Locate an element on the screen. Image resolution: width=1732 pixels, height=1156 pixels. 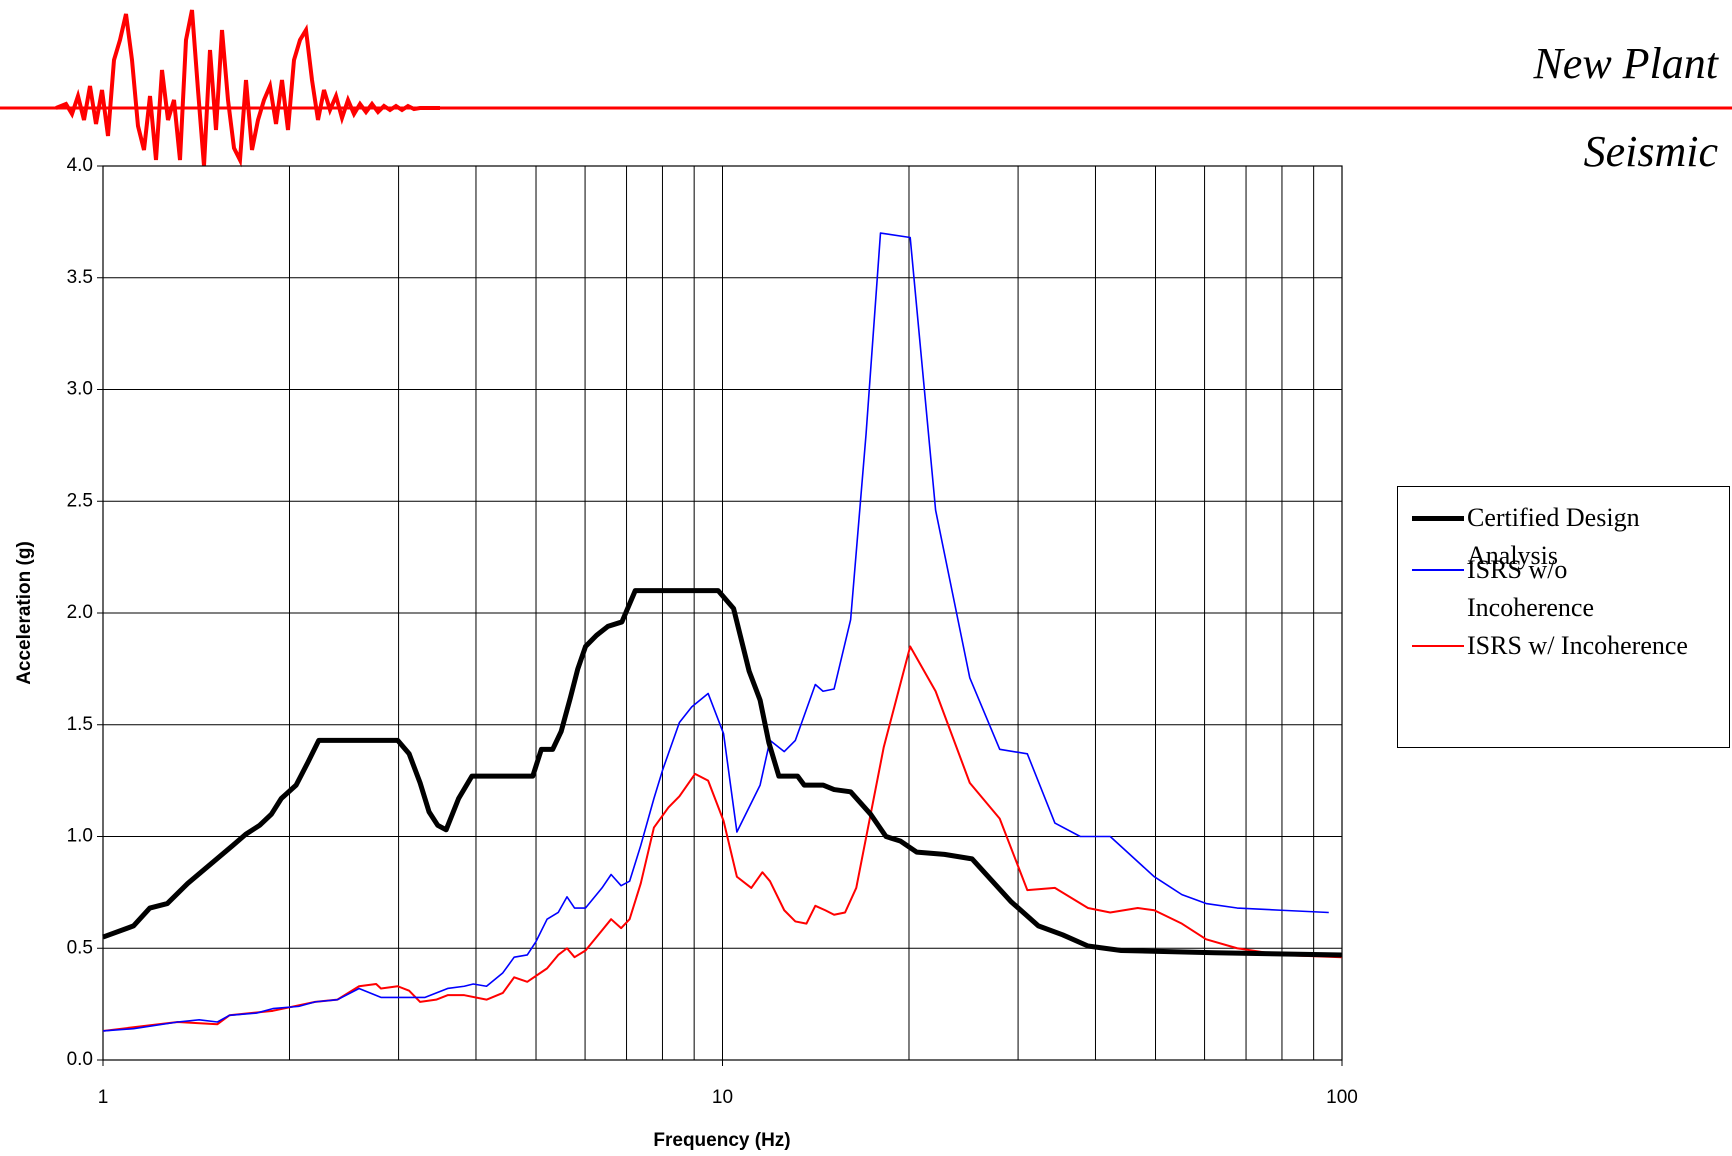
x-tick-label: 100 is located at coordinates (1342, 1097).